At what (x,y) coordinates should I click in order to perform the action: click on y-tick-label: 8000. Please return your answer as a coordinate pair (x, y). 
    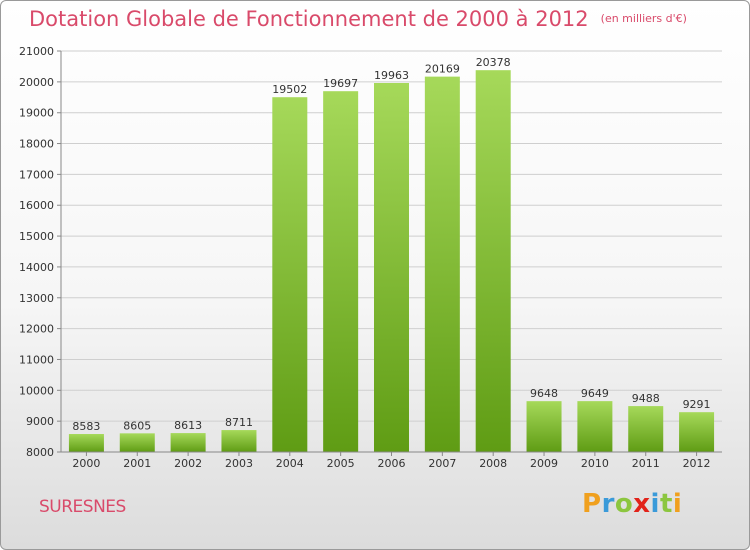
    Looking at the image, I should click on (40, 452).